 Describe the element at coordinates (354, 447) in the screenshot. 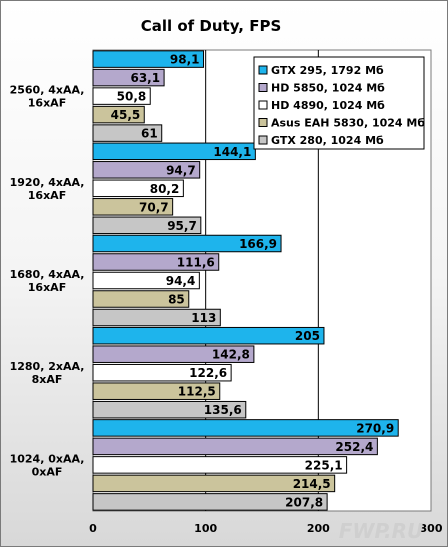

I see `data-label: 252,4` at that location.